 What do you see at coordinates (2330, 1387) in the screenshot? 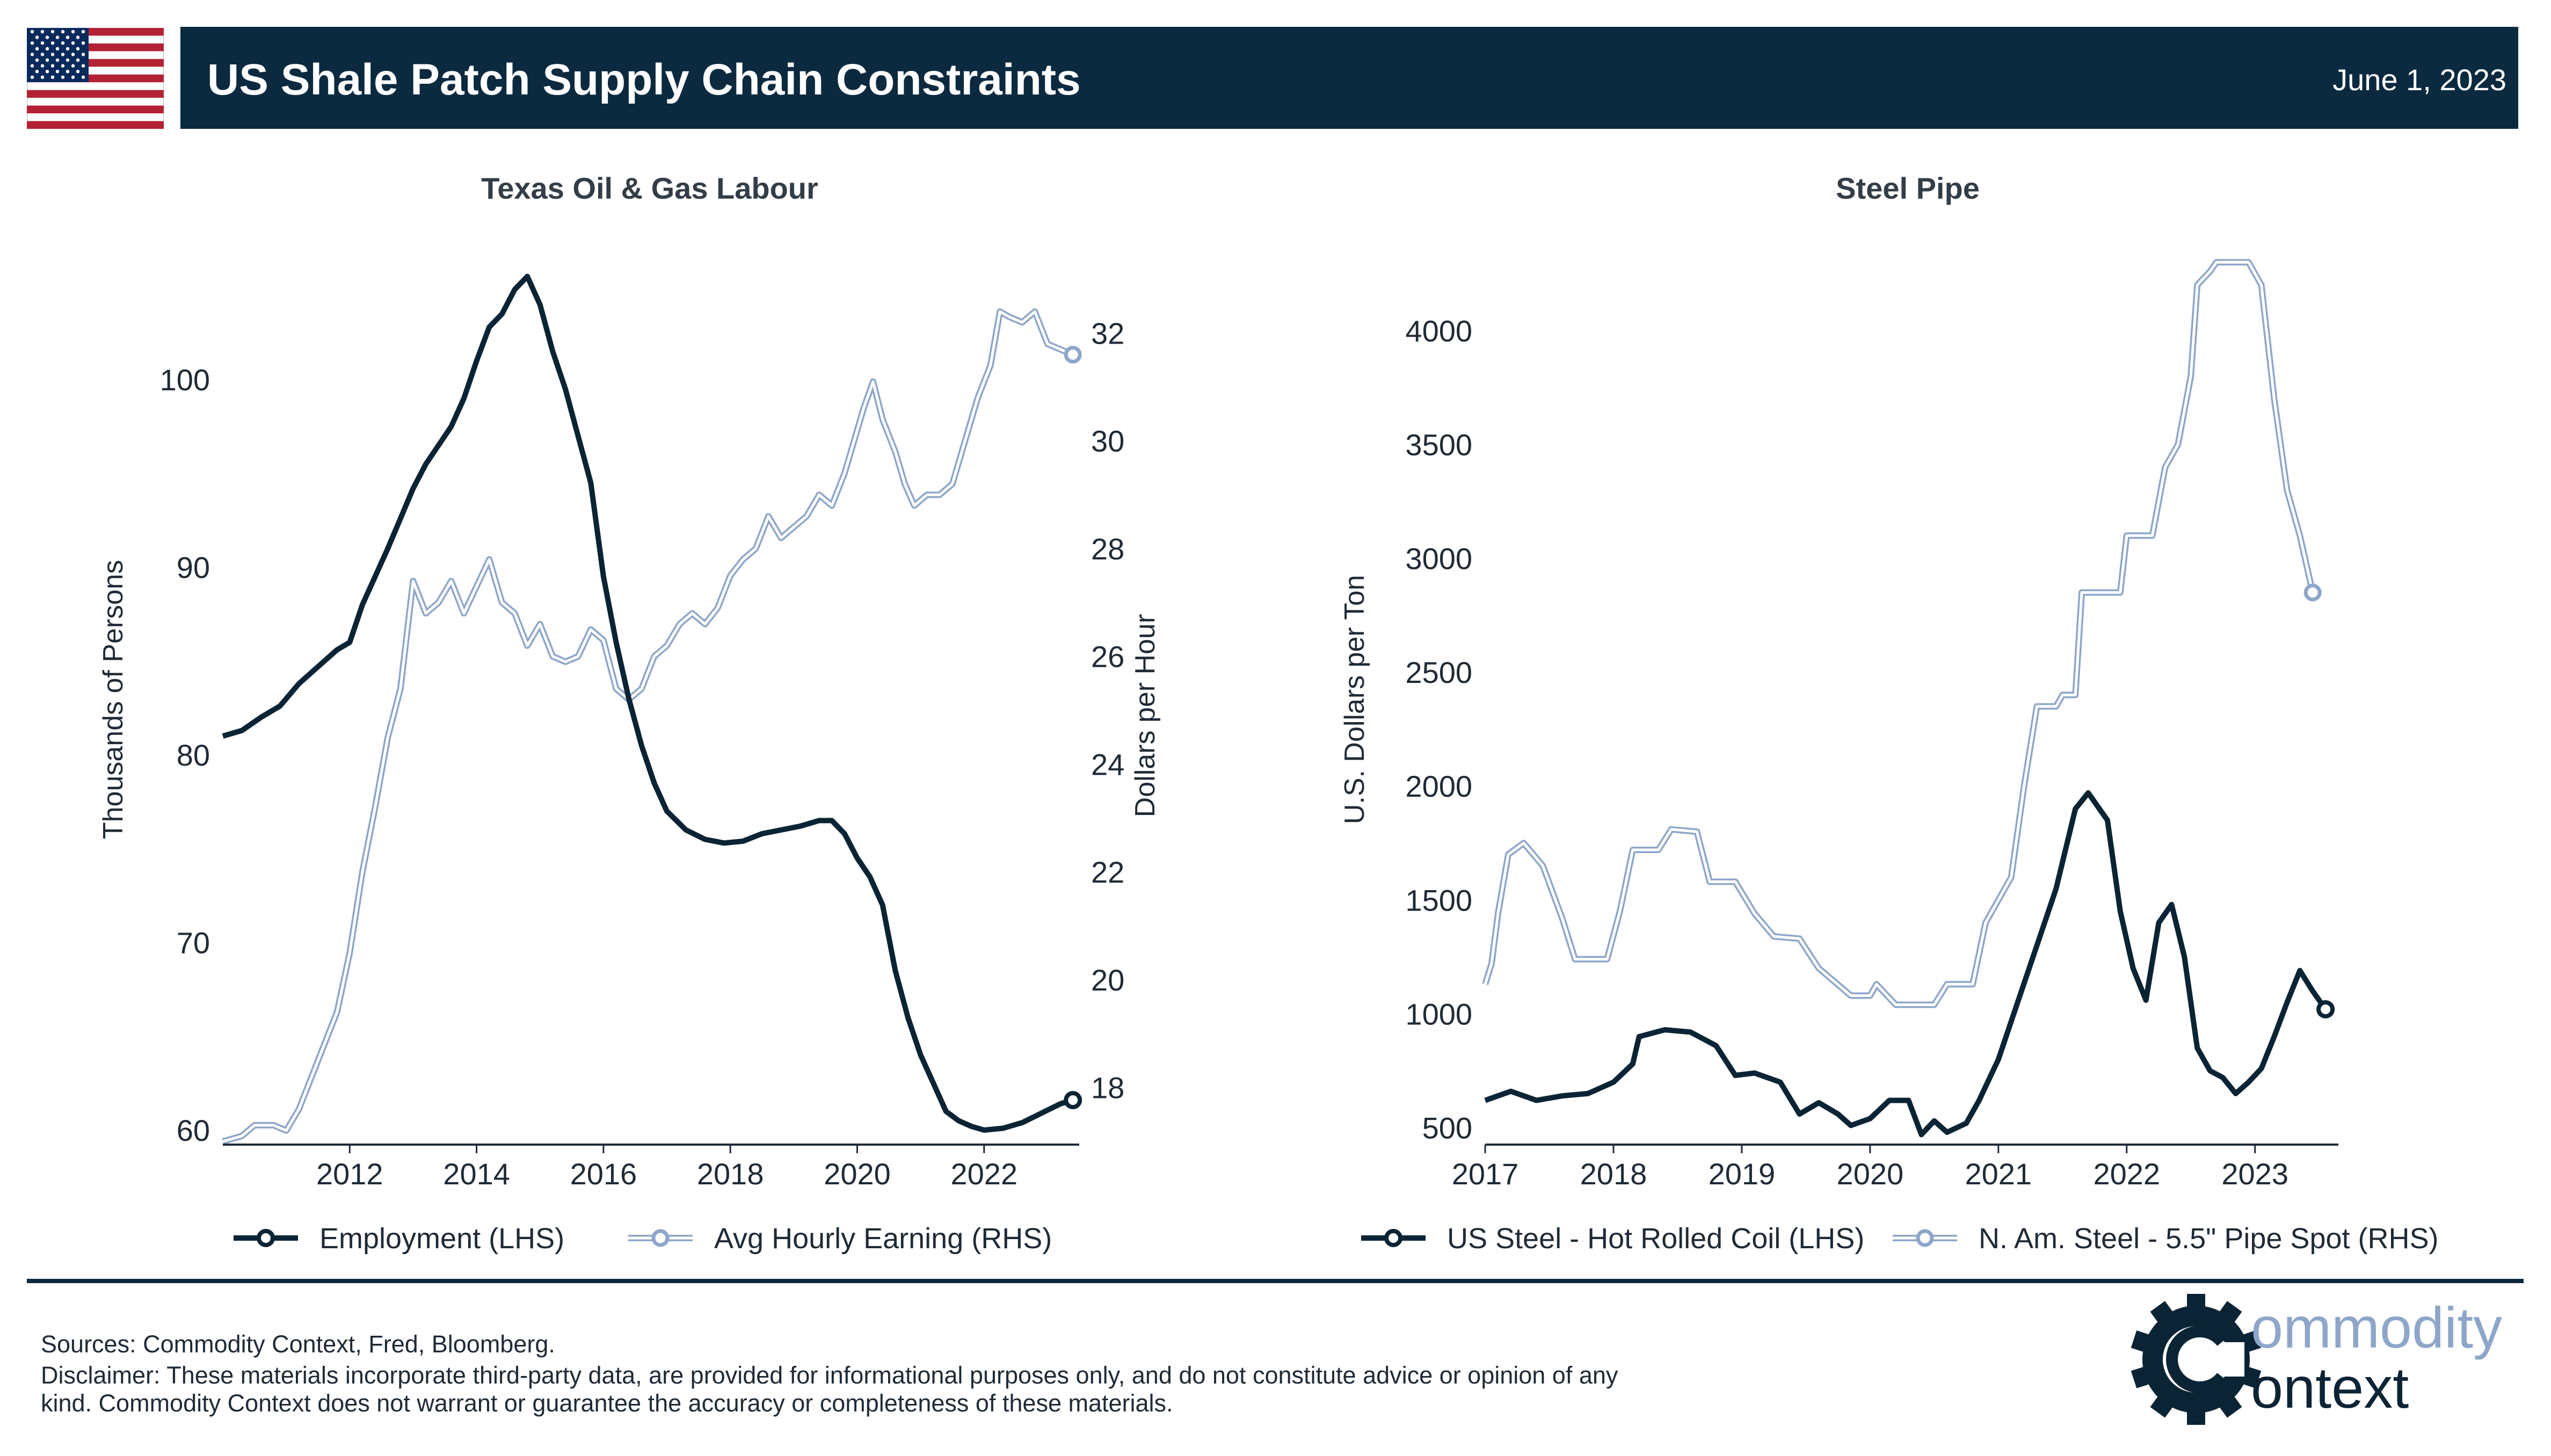
I see `logo-text-line2: ontext` at bounding box center [2330, 1387].